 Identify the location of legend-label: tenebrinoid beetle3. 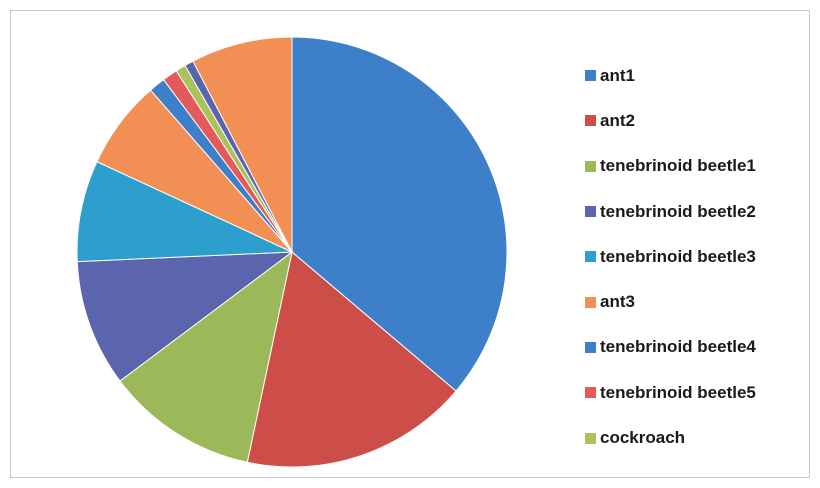
(678, 256).